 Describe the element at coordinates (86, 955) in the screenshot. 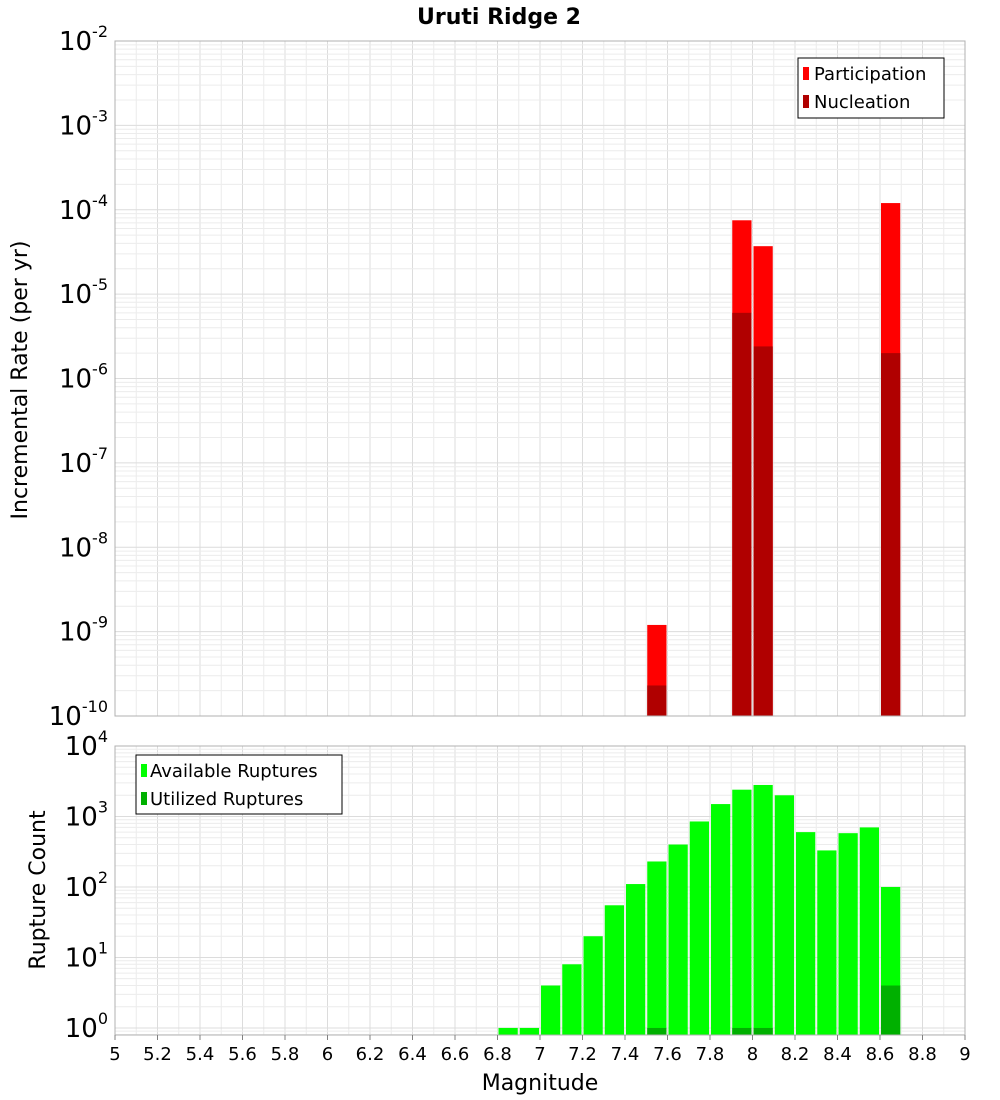

I see `count-y-tick-label: 10¹` at that location.